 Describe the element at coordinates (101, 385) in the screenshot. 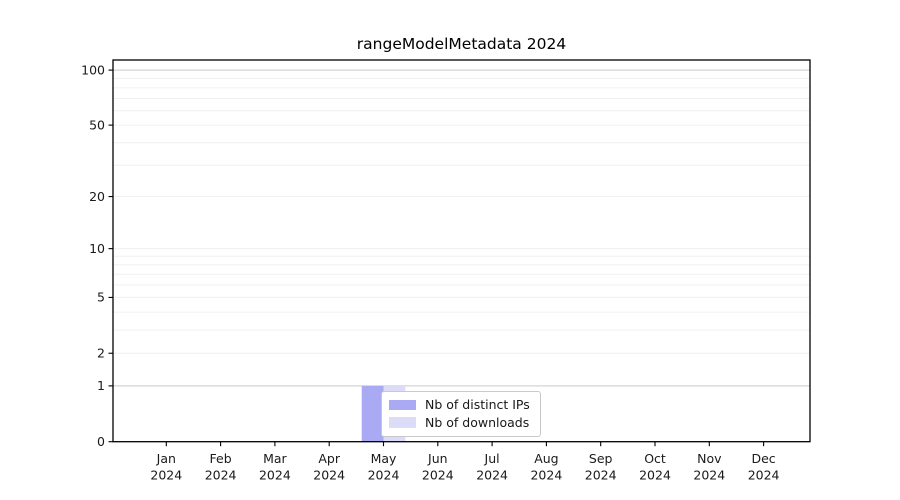

I see `y-tick-label: 1` at that location.